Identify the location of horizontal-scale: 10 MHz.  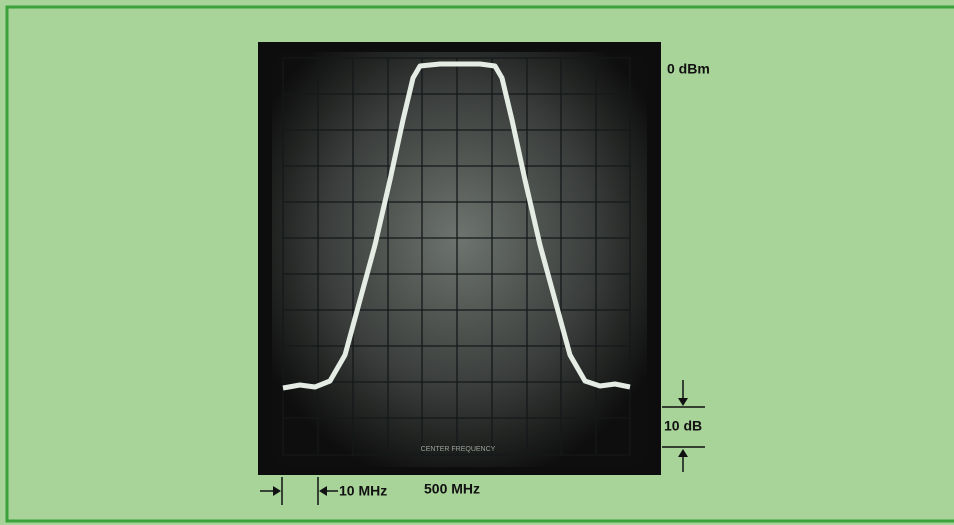
(363, 491).